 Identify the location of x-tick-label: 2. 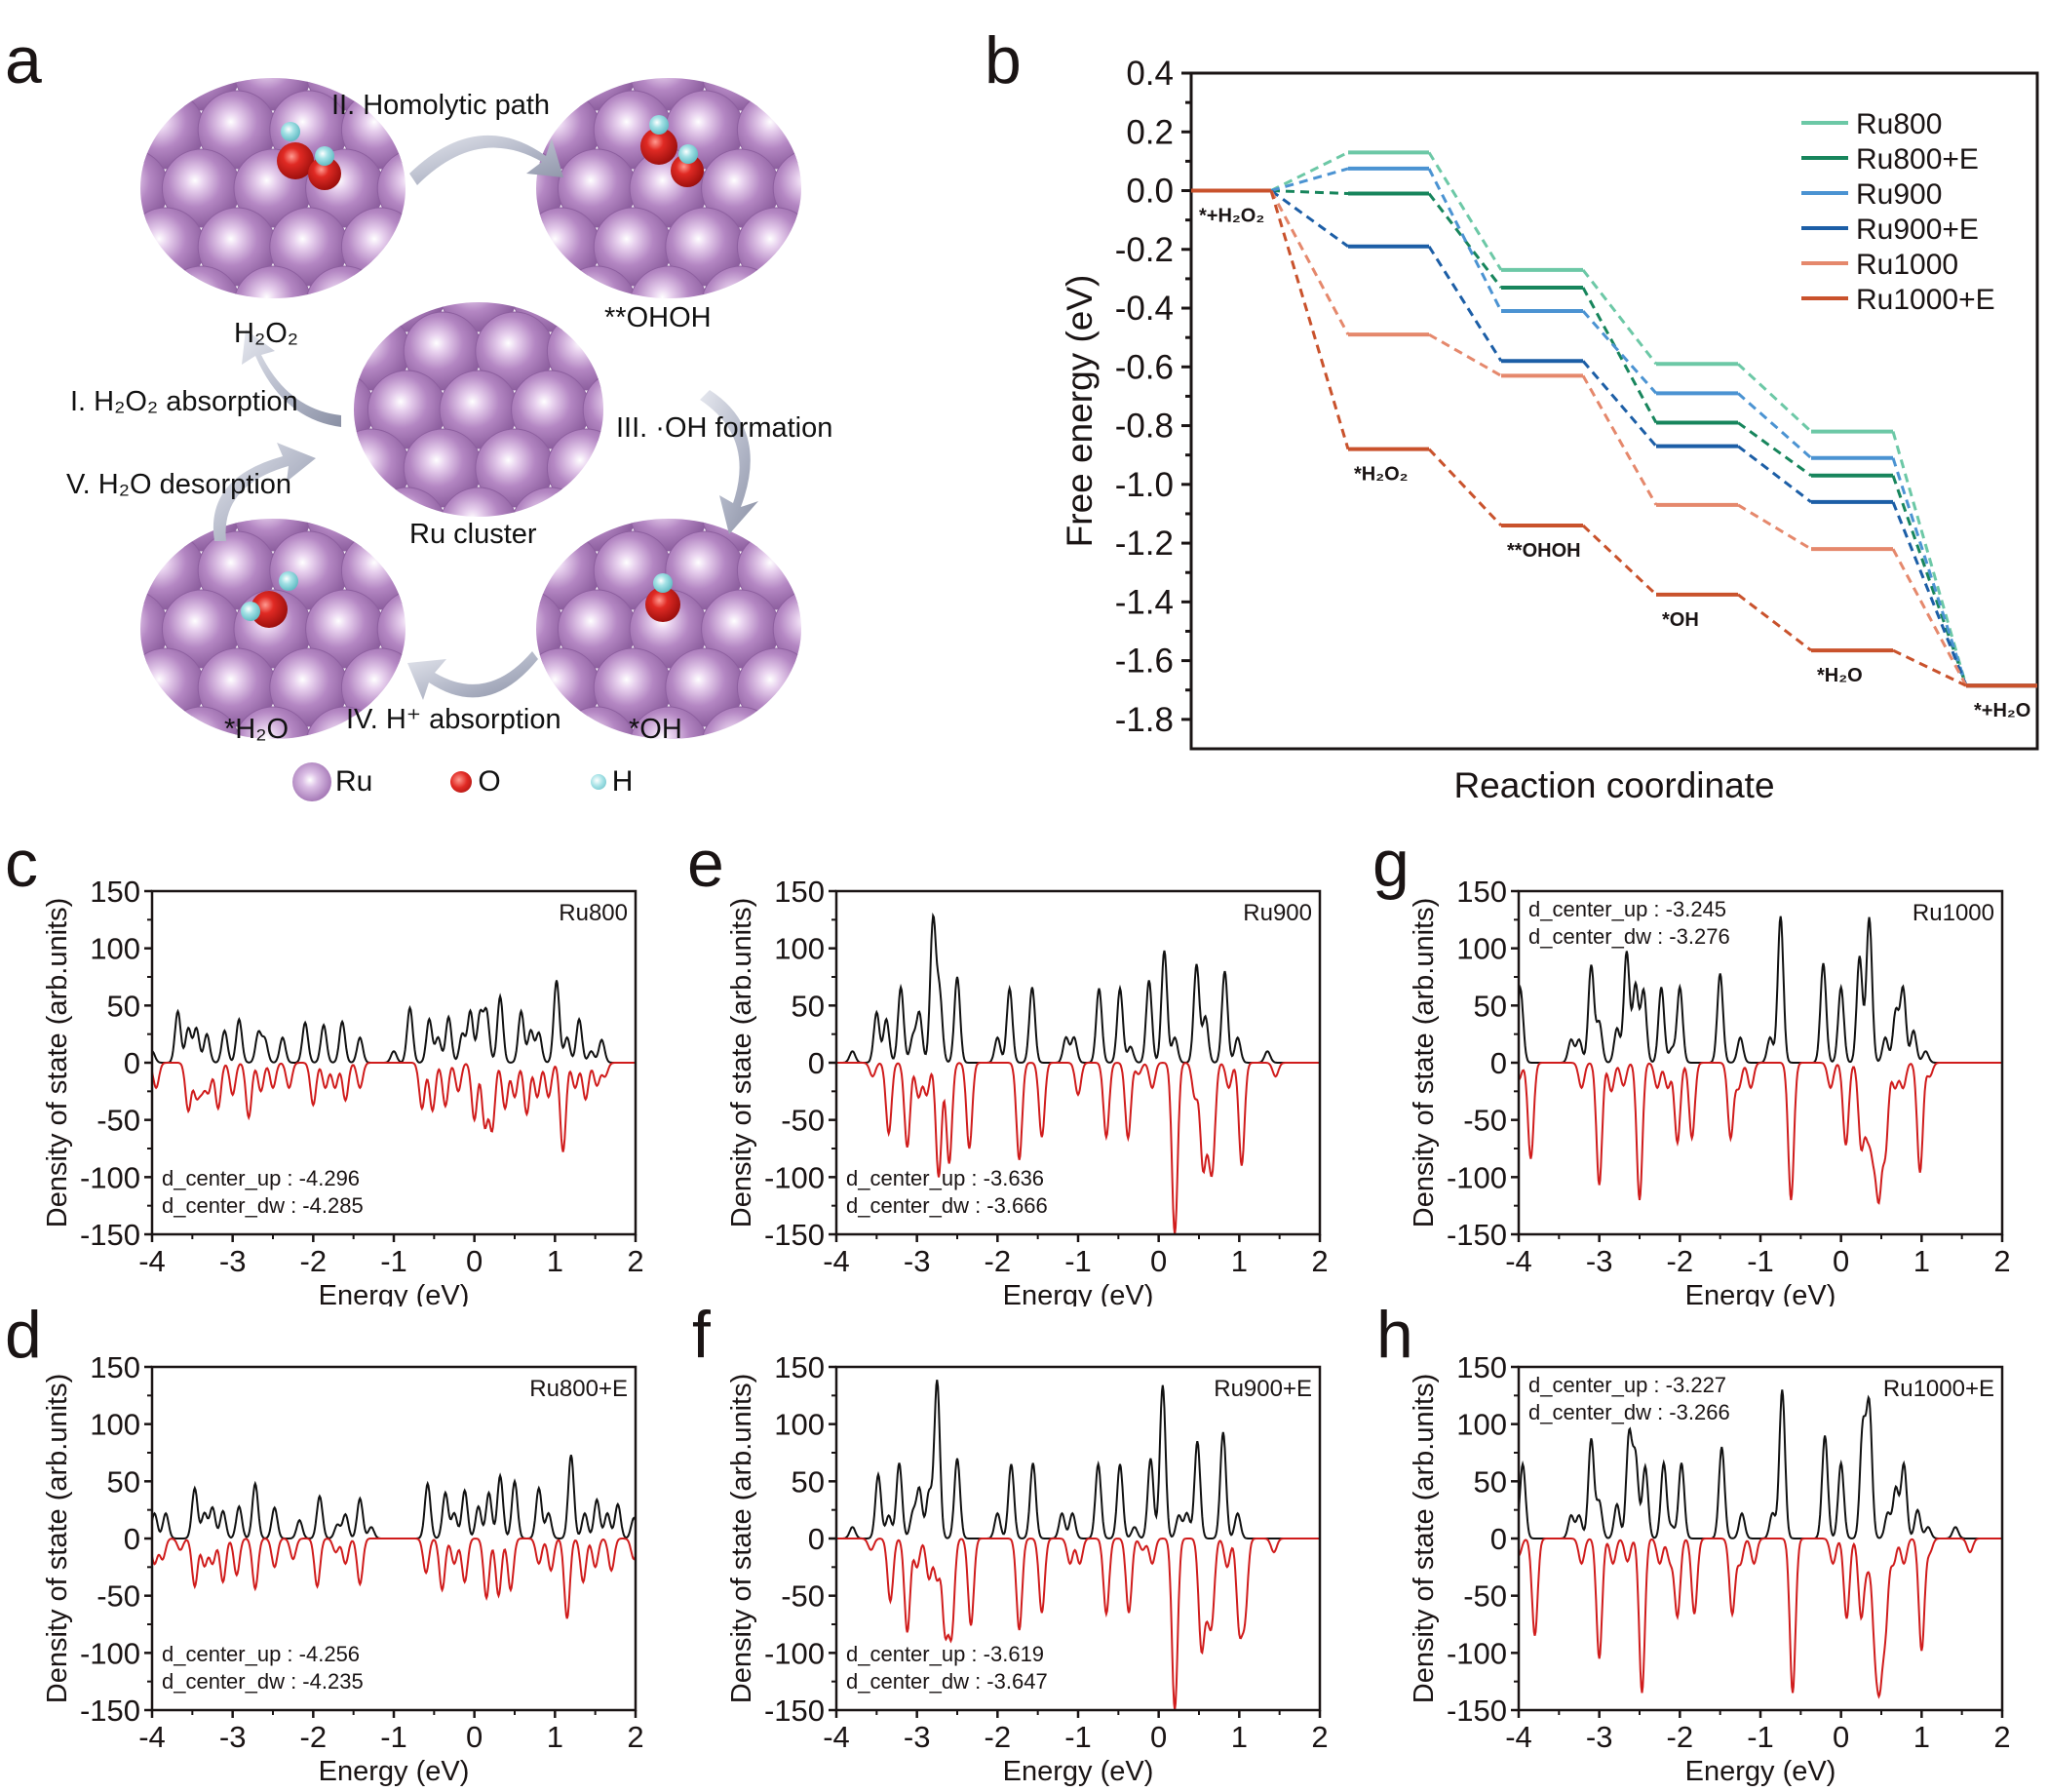
(1319, 1261).